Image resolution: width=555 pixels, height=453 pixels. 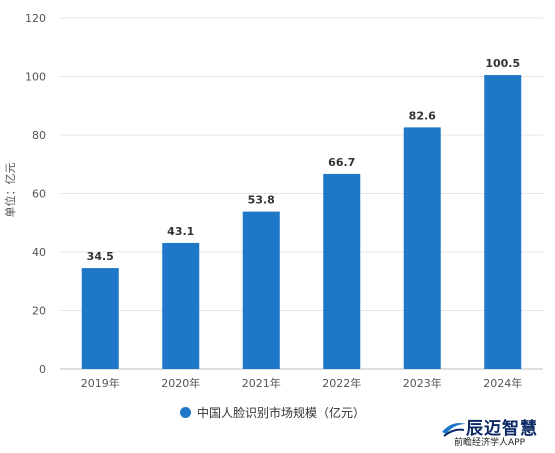 What do you see at coordinates (341, 162) in the screenshot?
I see `data-label: 66.7` at bounding box center [341, 162].